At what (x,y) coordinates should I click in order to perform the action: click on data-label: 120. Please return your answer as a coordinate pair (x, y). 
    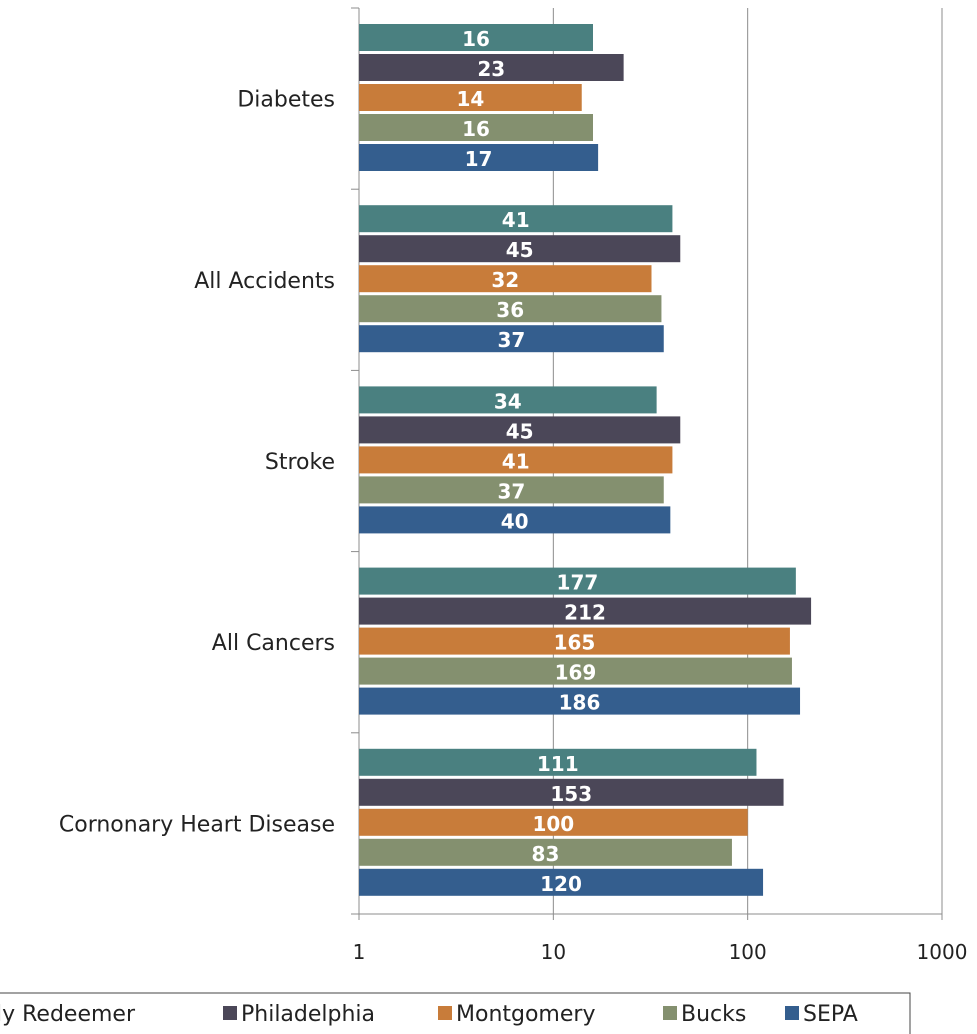
    Looking at the image, I should click on (561, 884).